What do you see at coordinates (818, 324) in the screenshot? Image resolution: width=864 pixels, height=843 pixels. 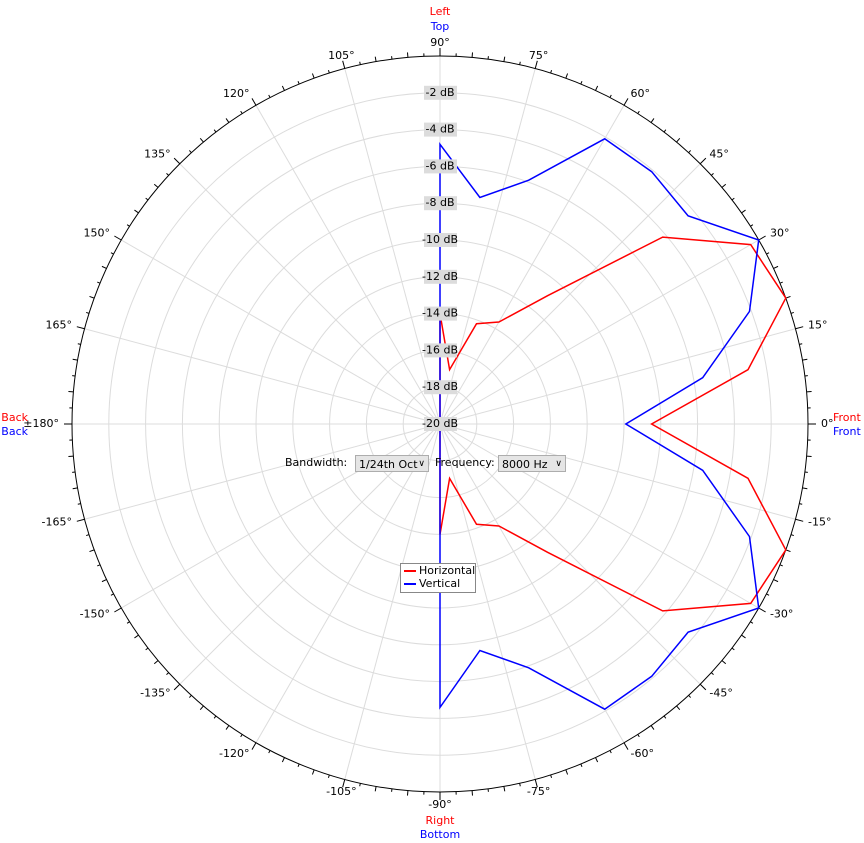 I see `theta-tick-label: 15°` at bounding box center [818, 324].